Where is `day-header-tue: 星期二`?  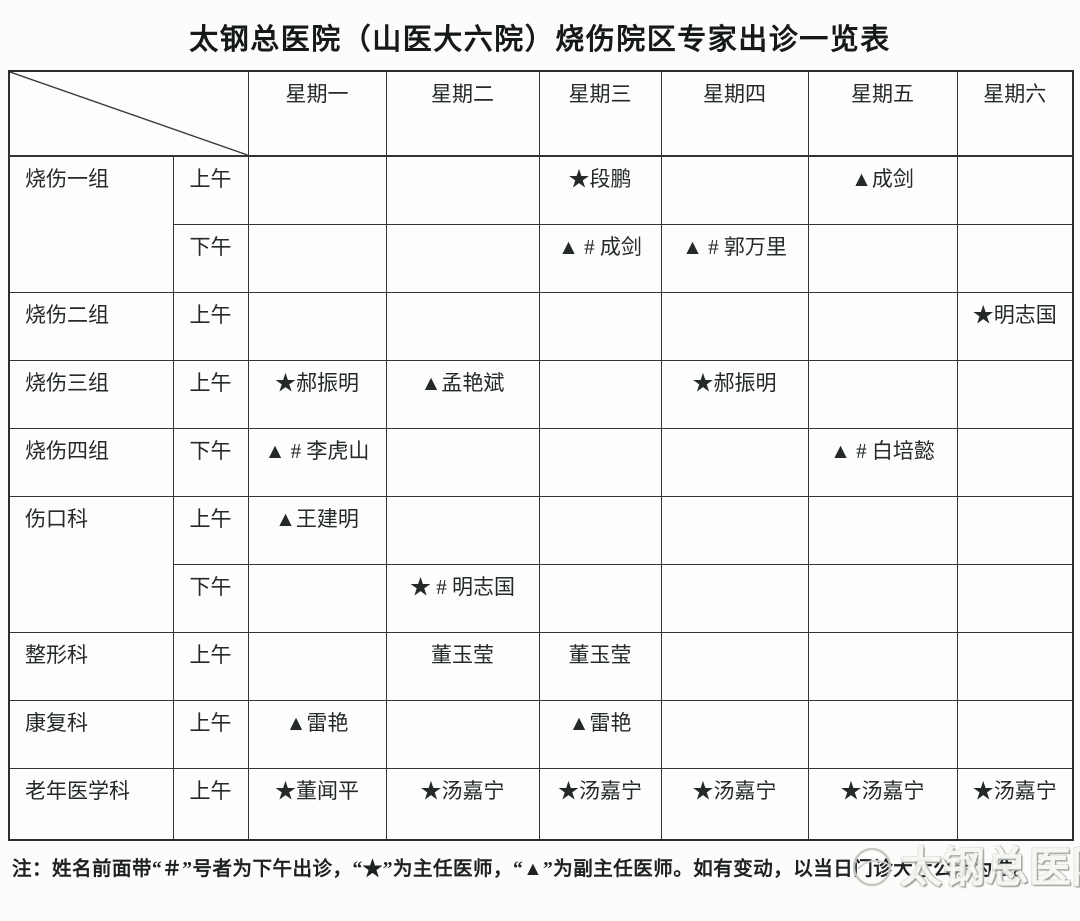 day-header-tue: 星期二 is located at coordinates (462, 113).